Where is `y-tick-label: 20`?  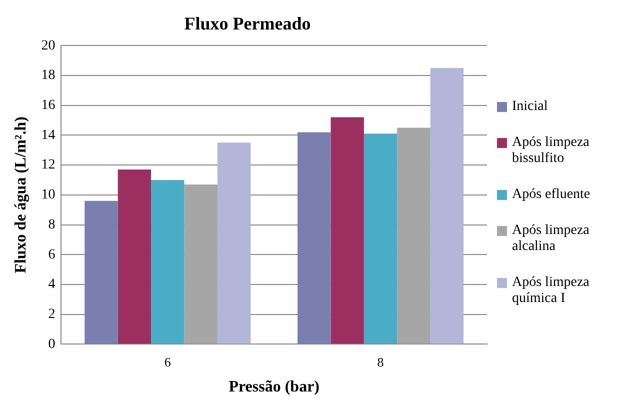 y-tick-label: 20 is located at coordinates (48, 46).